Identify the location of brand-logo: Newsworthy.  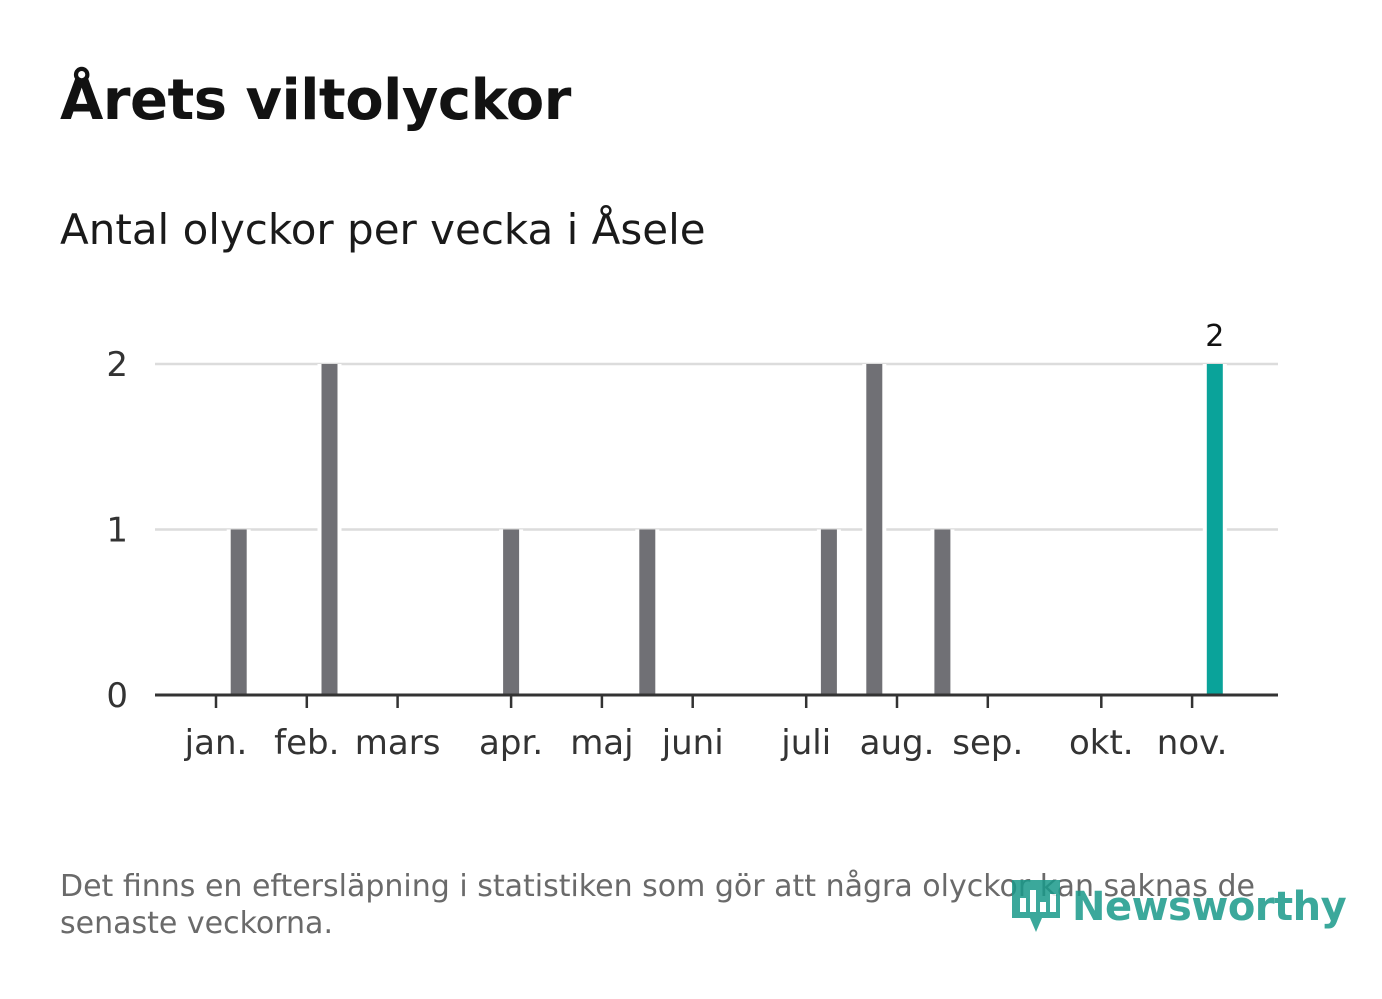
(1178, 907).